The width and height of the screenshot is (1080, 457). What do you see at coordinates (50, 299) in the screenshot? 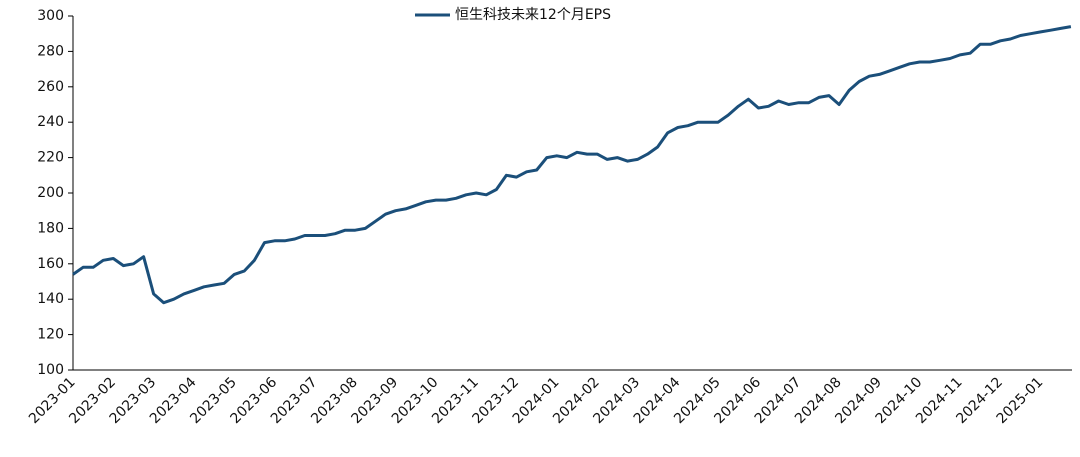
I see `y-tick-label: 140` at bounding box center [50, 299].